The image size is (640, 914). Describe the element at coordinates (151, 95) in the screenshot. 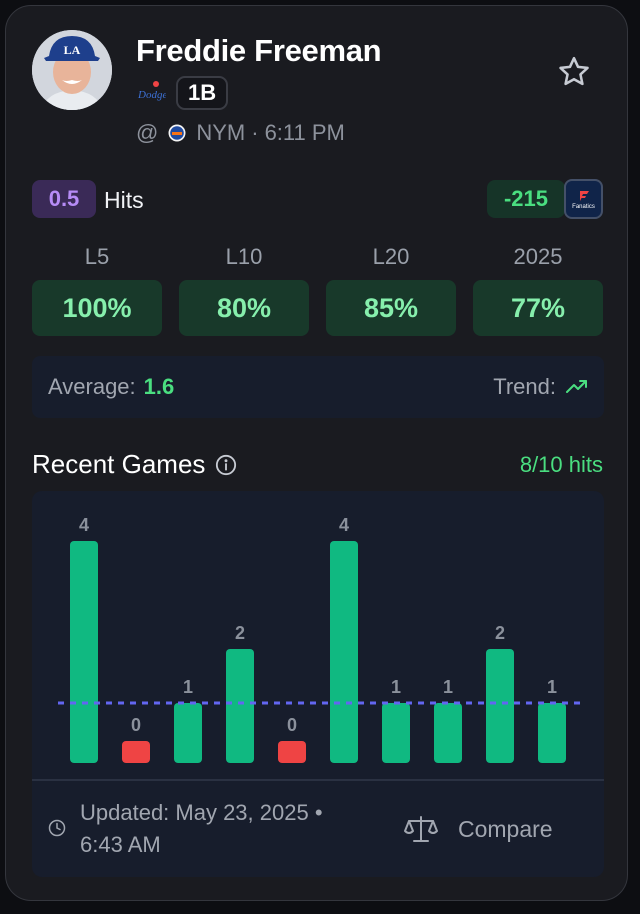

I see `svg-text: Dodgers` at that location.